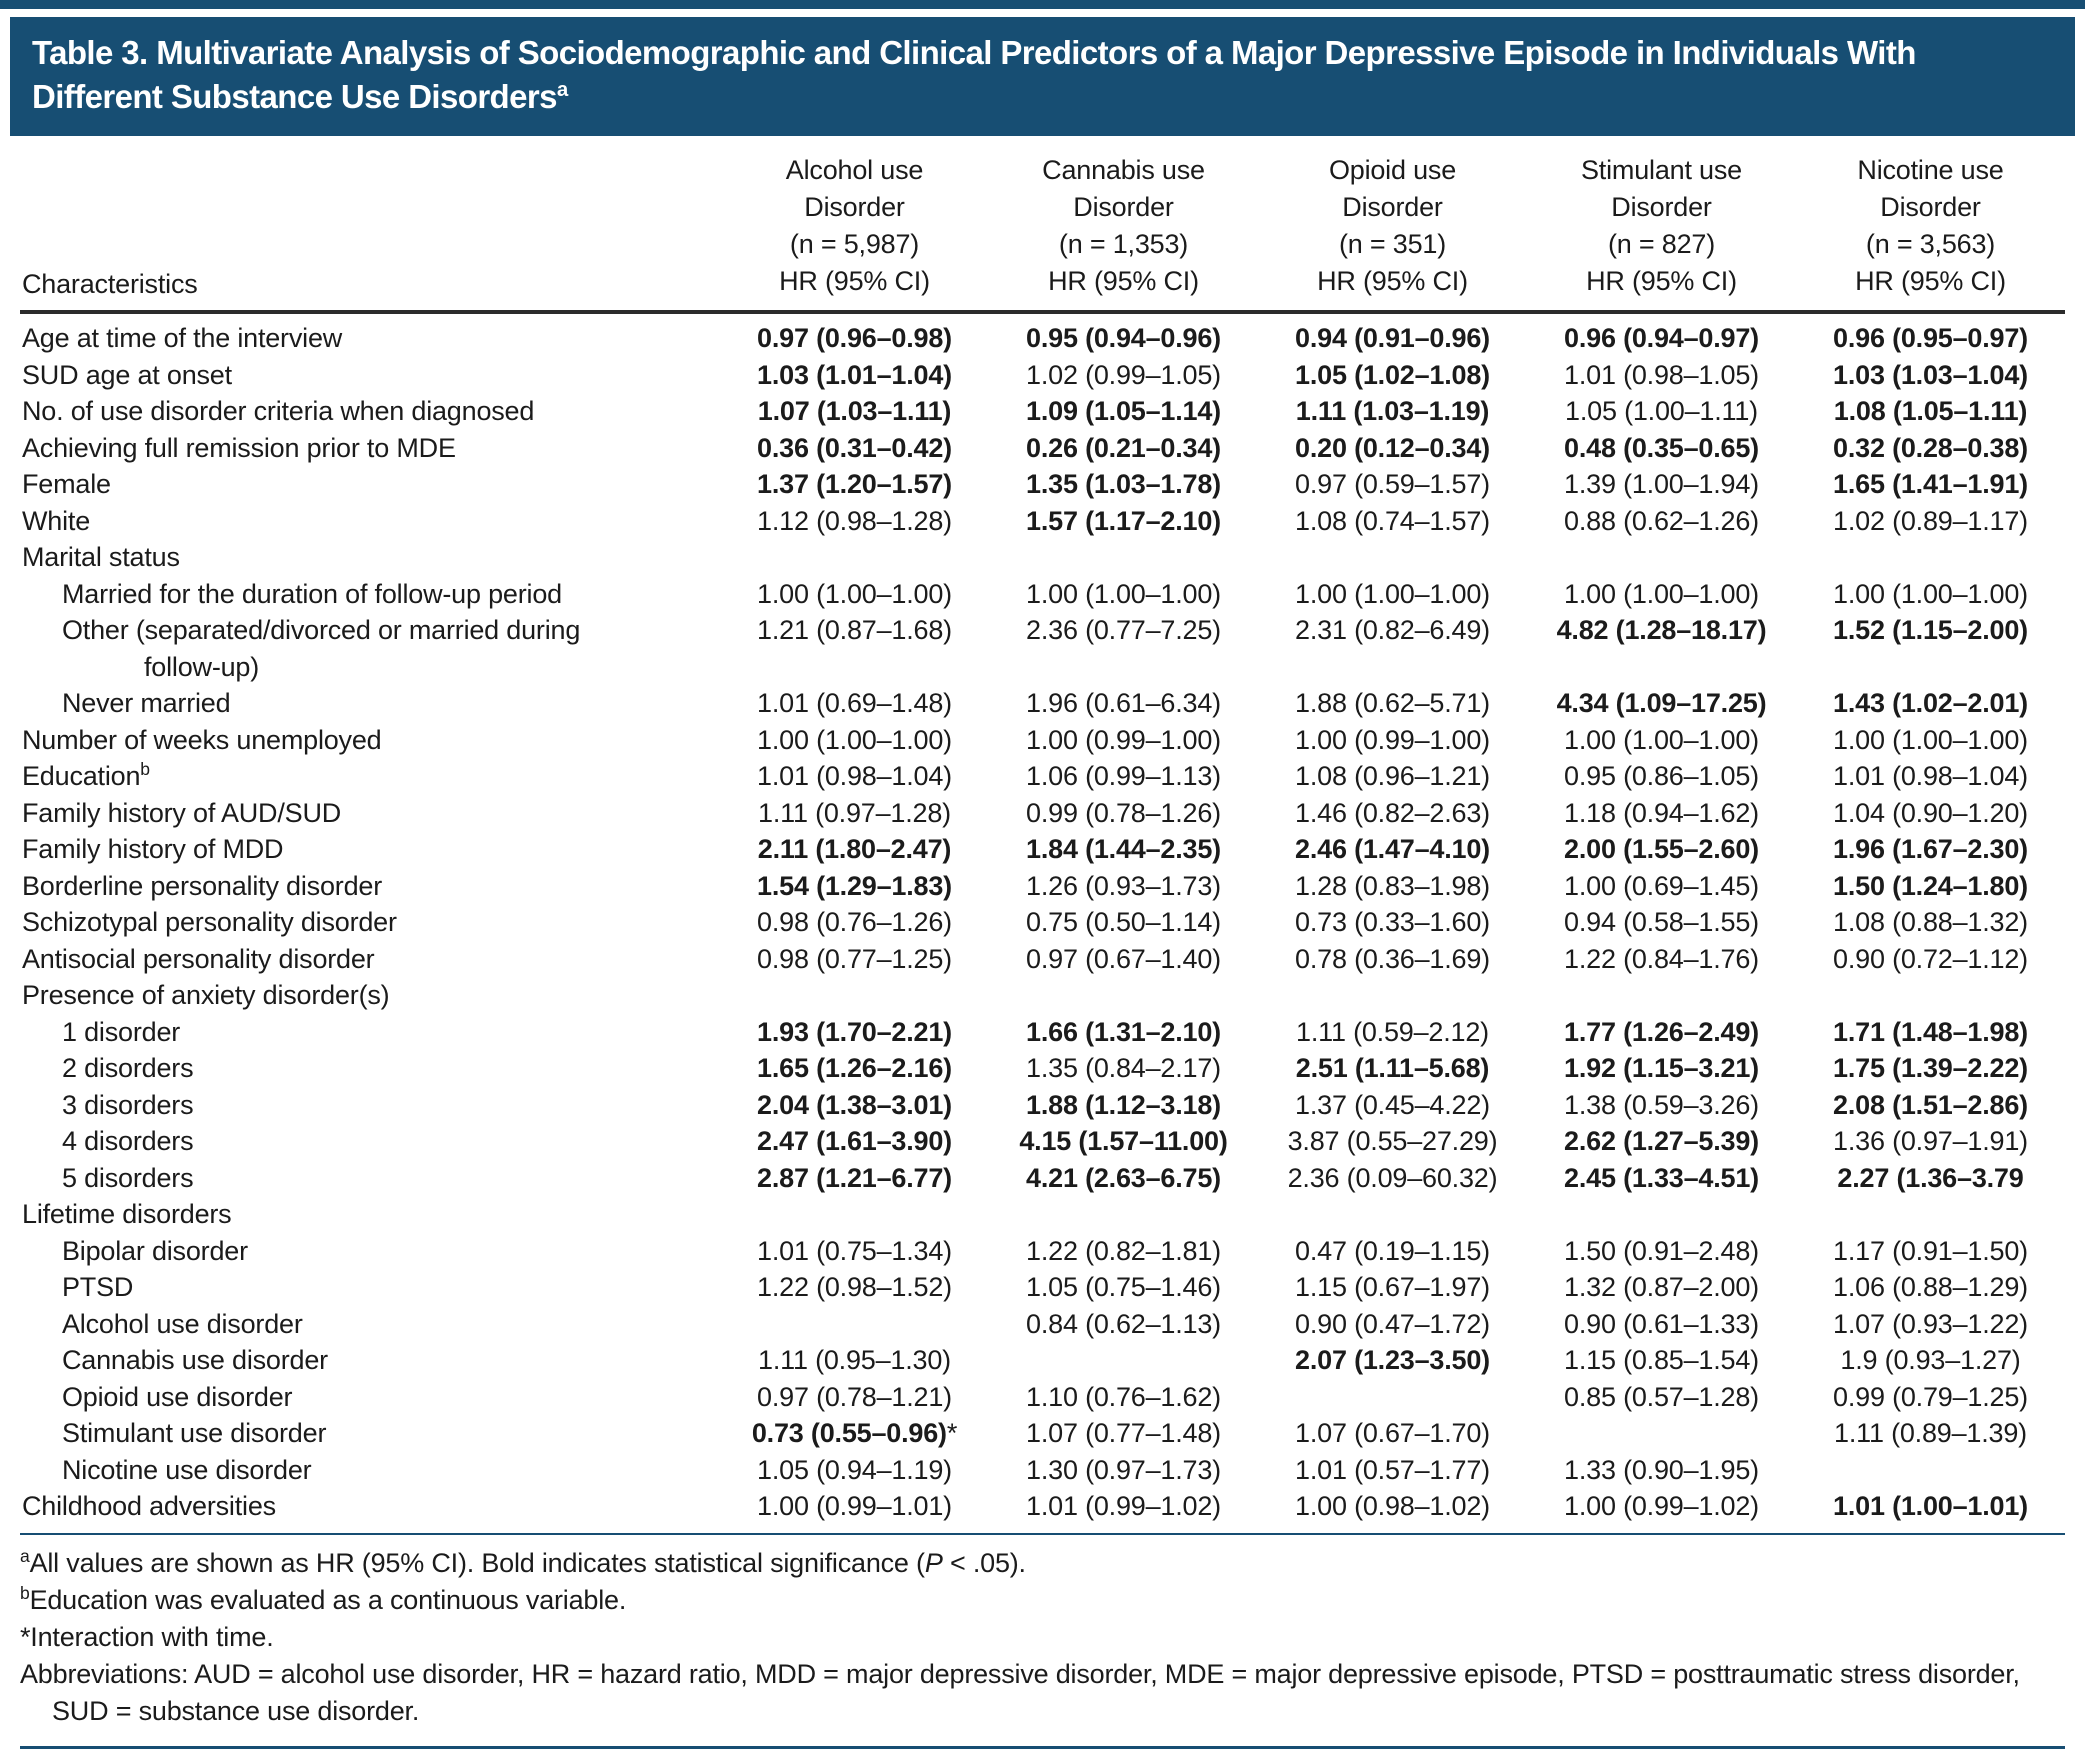  What do you see at coordinates (1392, 1251) in the screenshot?
I see `hr-ci-cell: 0.47 (0.19–1.15)` at bounding box center [1392, 1251].